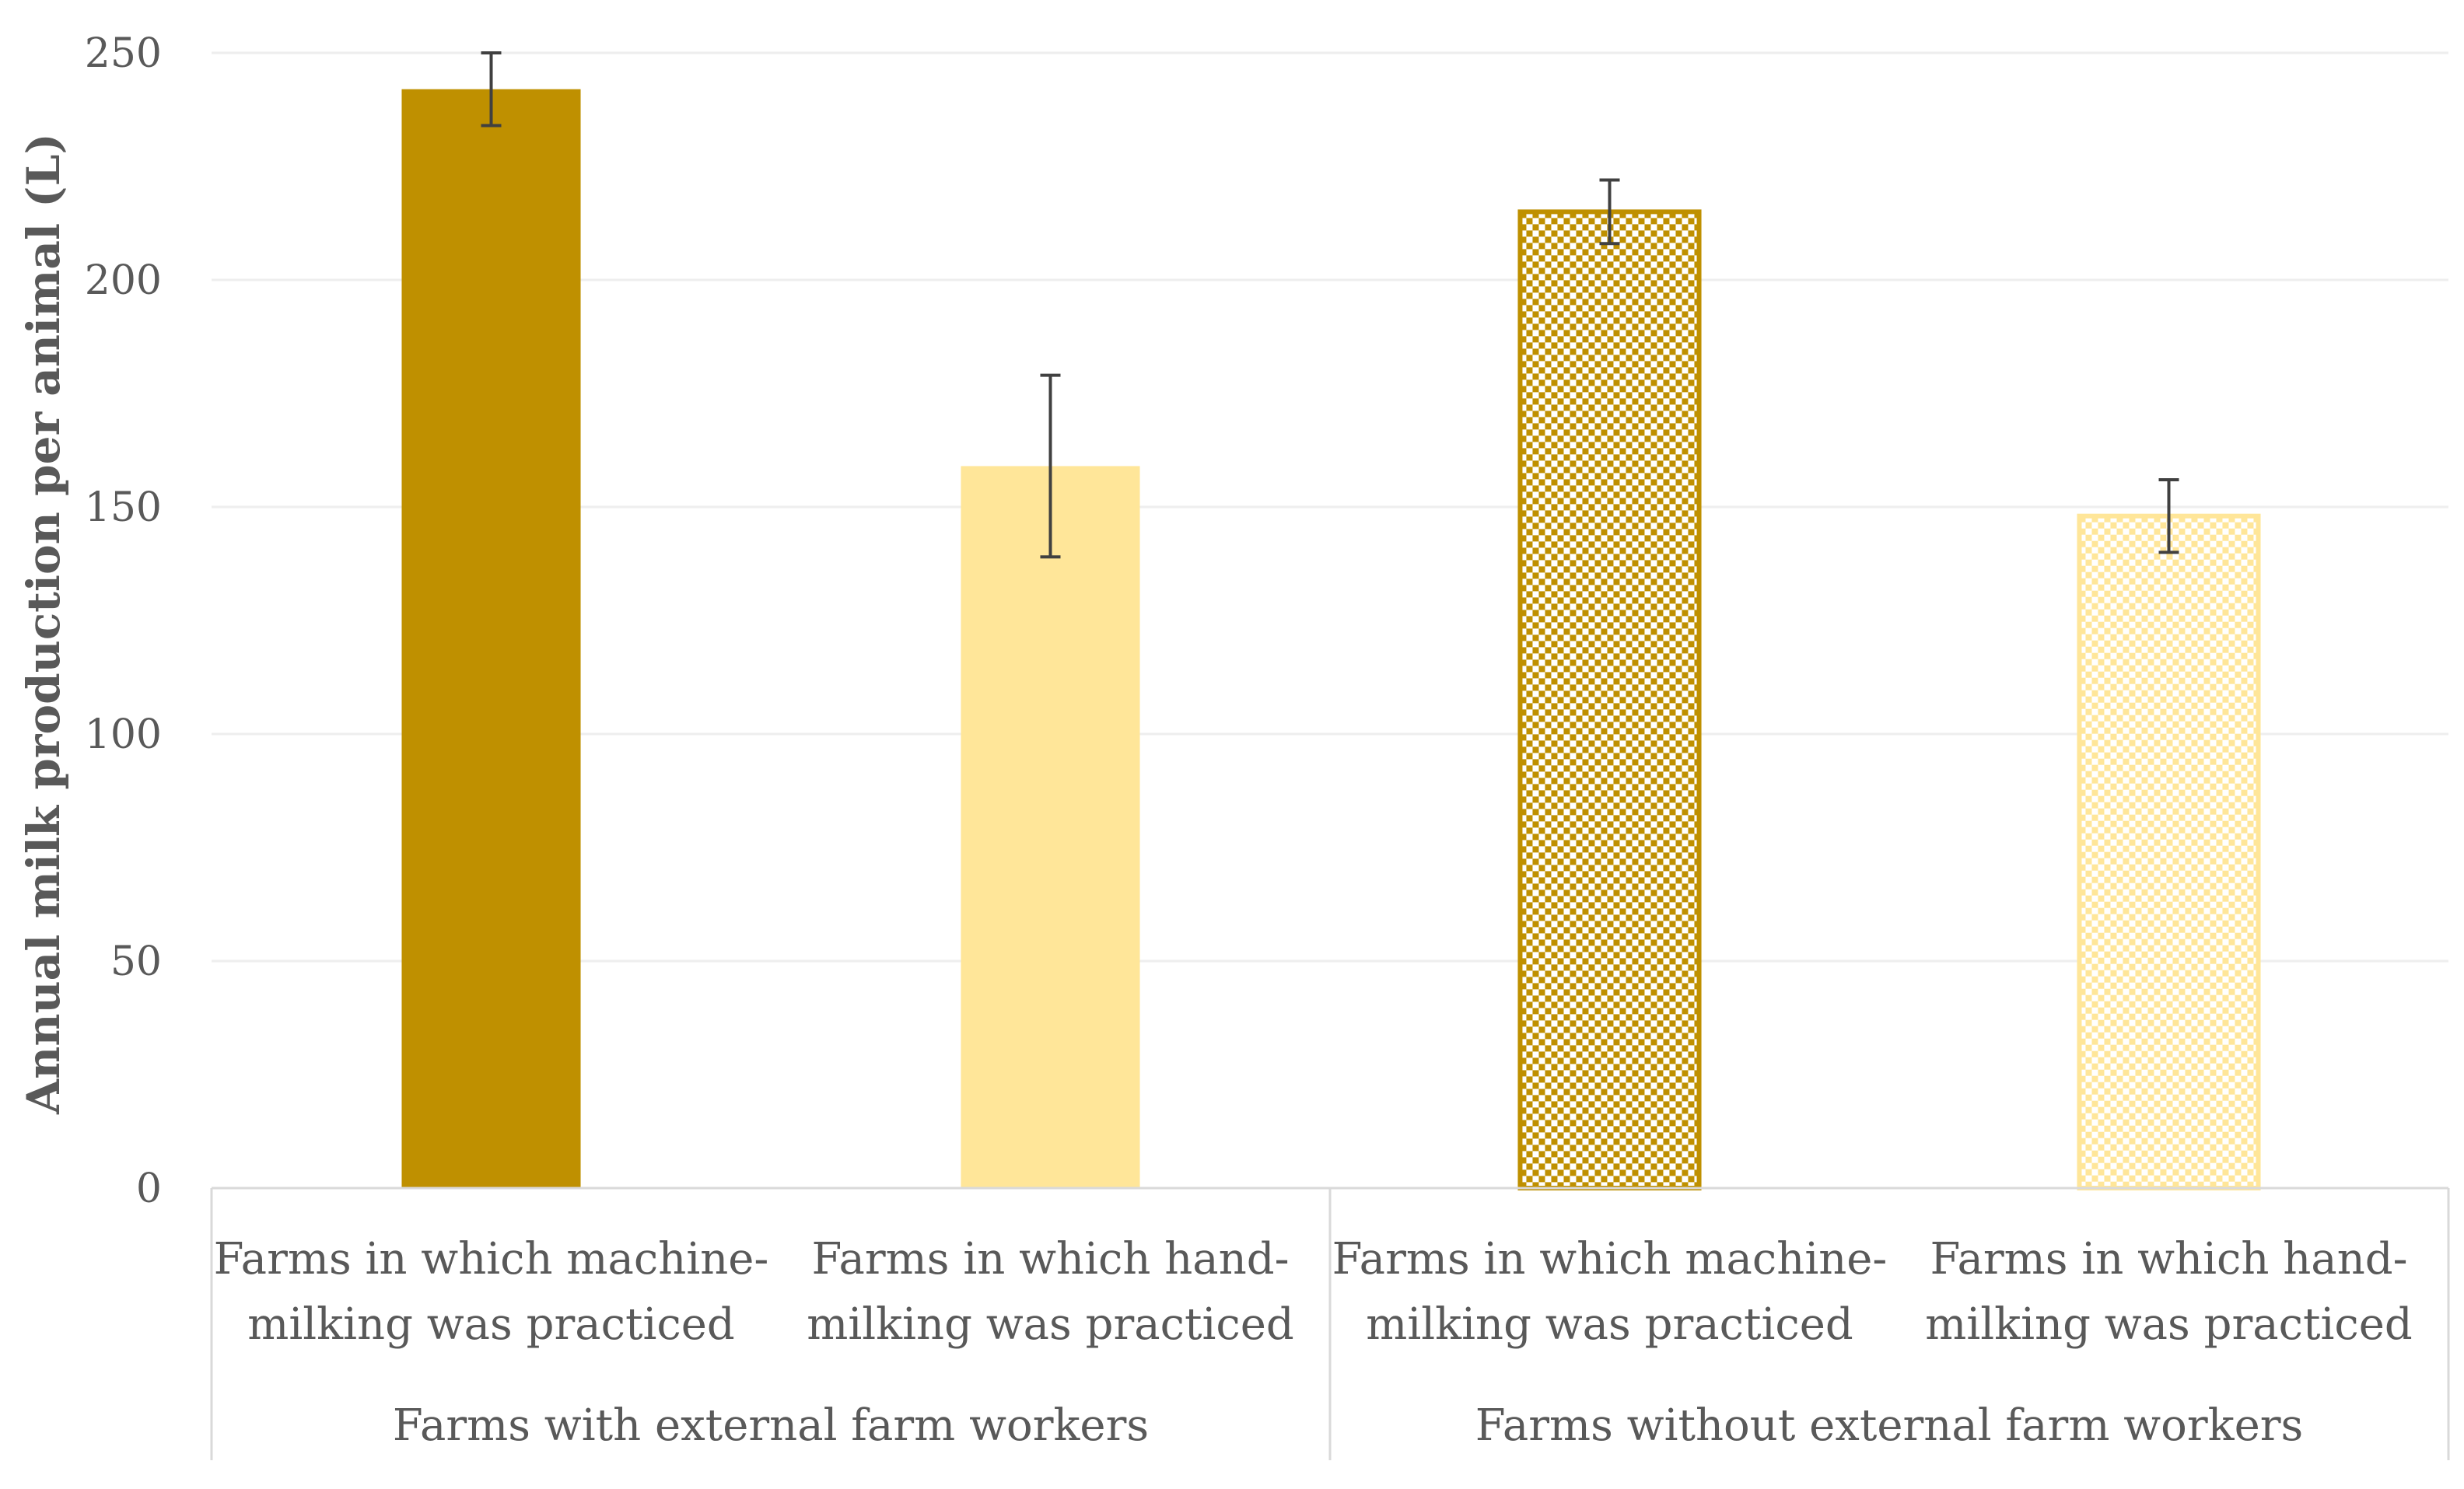  What do you see at coordinates (124, 280) in the screenshot?
I see `y-tick-label: 200` at bounding box center [124, 280].